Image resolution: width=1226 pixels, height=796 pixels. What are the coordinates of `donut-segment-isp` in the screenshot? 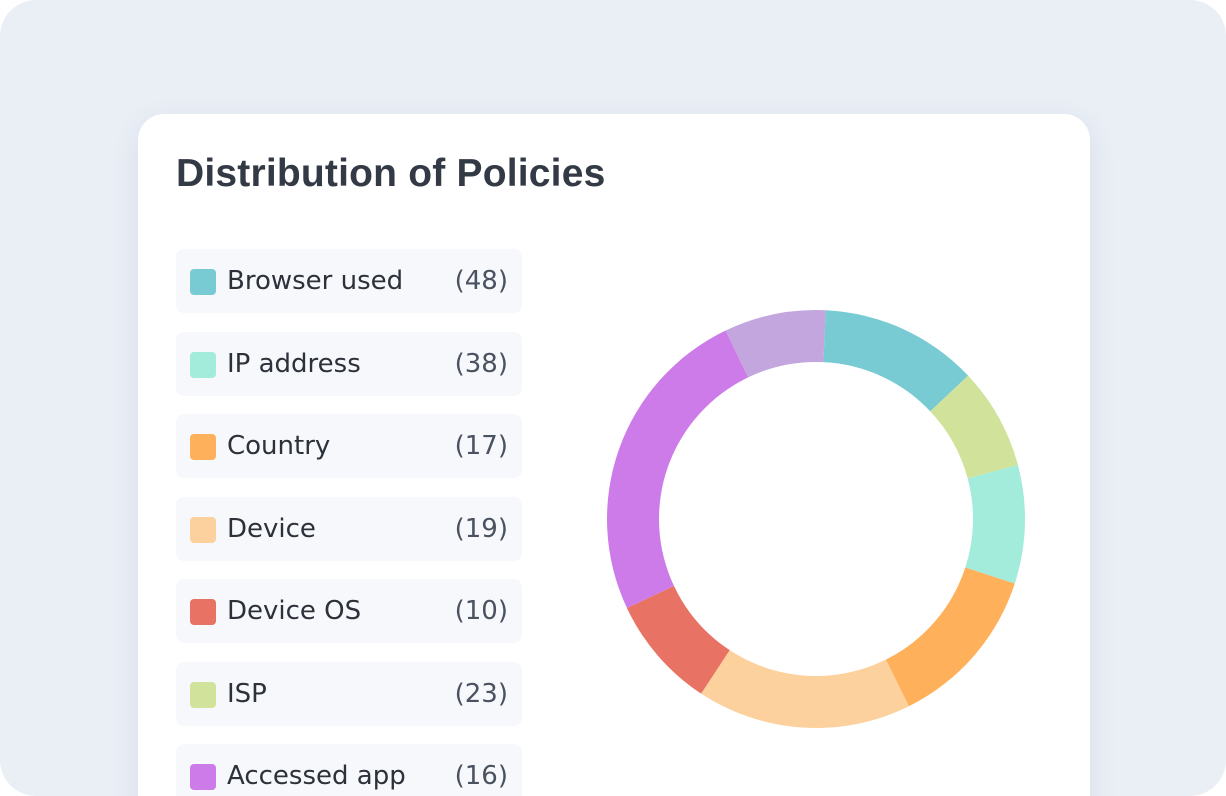 It's located at (974, 427).